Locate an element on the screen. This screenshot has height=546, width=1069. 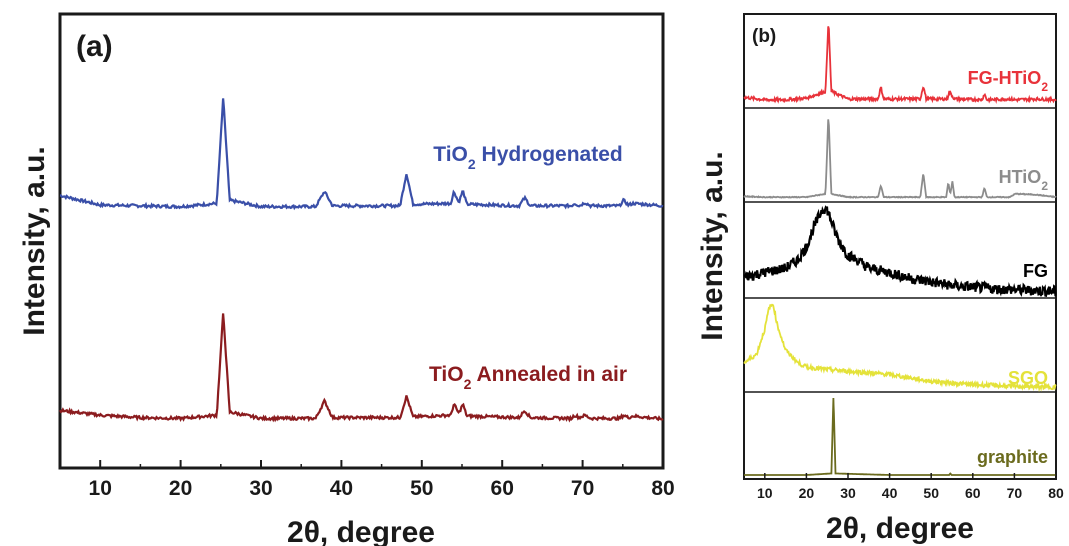
panel-a-y-axis-label: Intensity, a.u. is located at coordinates (34, 240).